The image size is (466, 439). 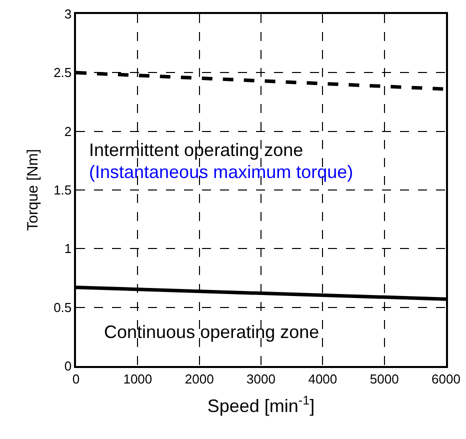 What do you see at coordinates (137, 378) in the screenshot?
I see `x-tick-label: 1000` at bounding box center [137, 378].